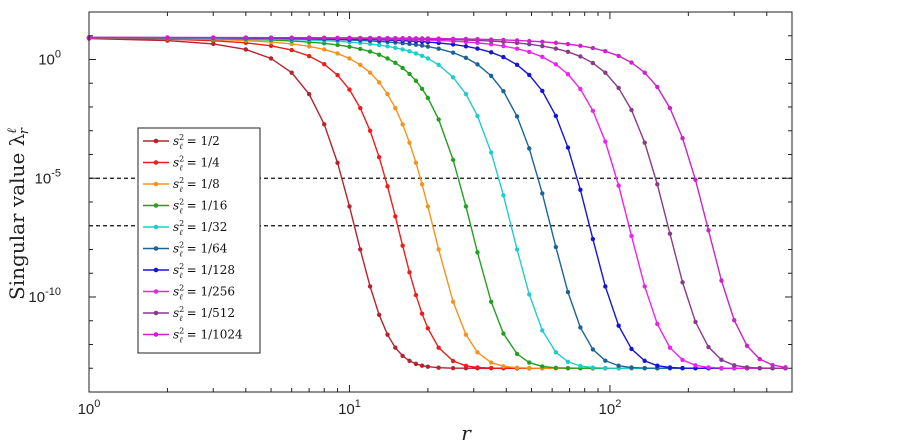 The height and width of the screenshot is (446, 897). Describe the element at coordinates (208, 336) in the screenshot. I see `legend-label: s2 ℓ = 1/1024` at that location.